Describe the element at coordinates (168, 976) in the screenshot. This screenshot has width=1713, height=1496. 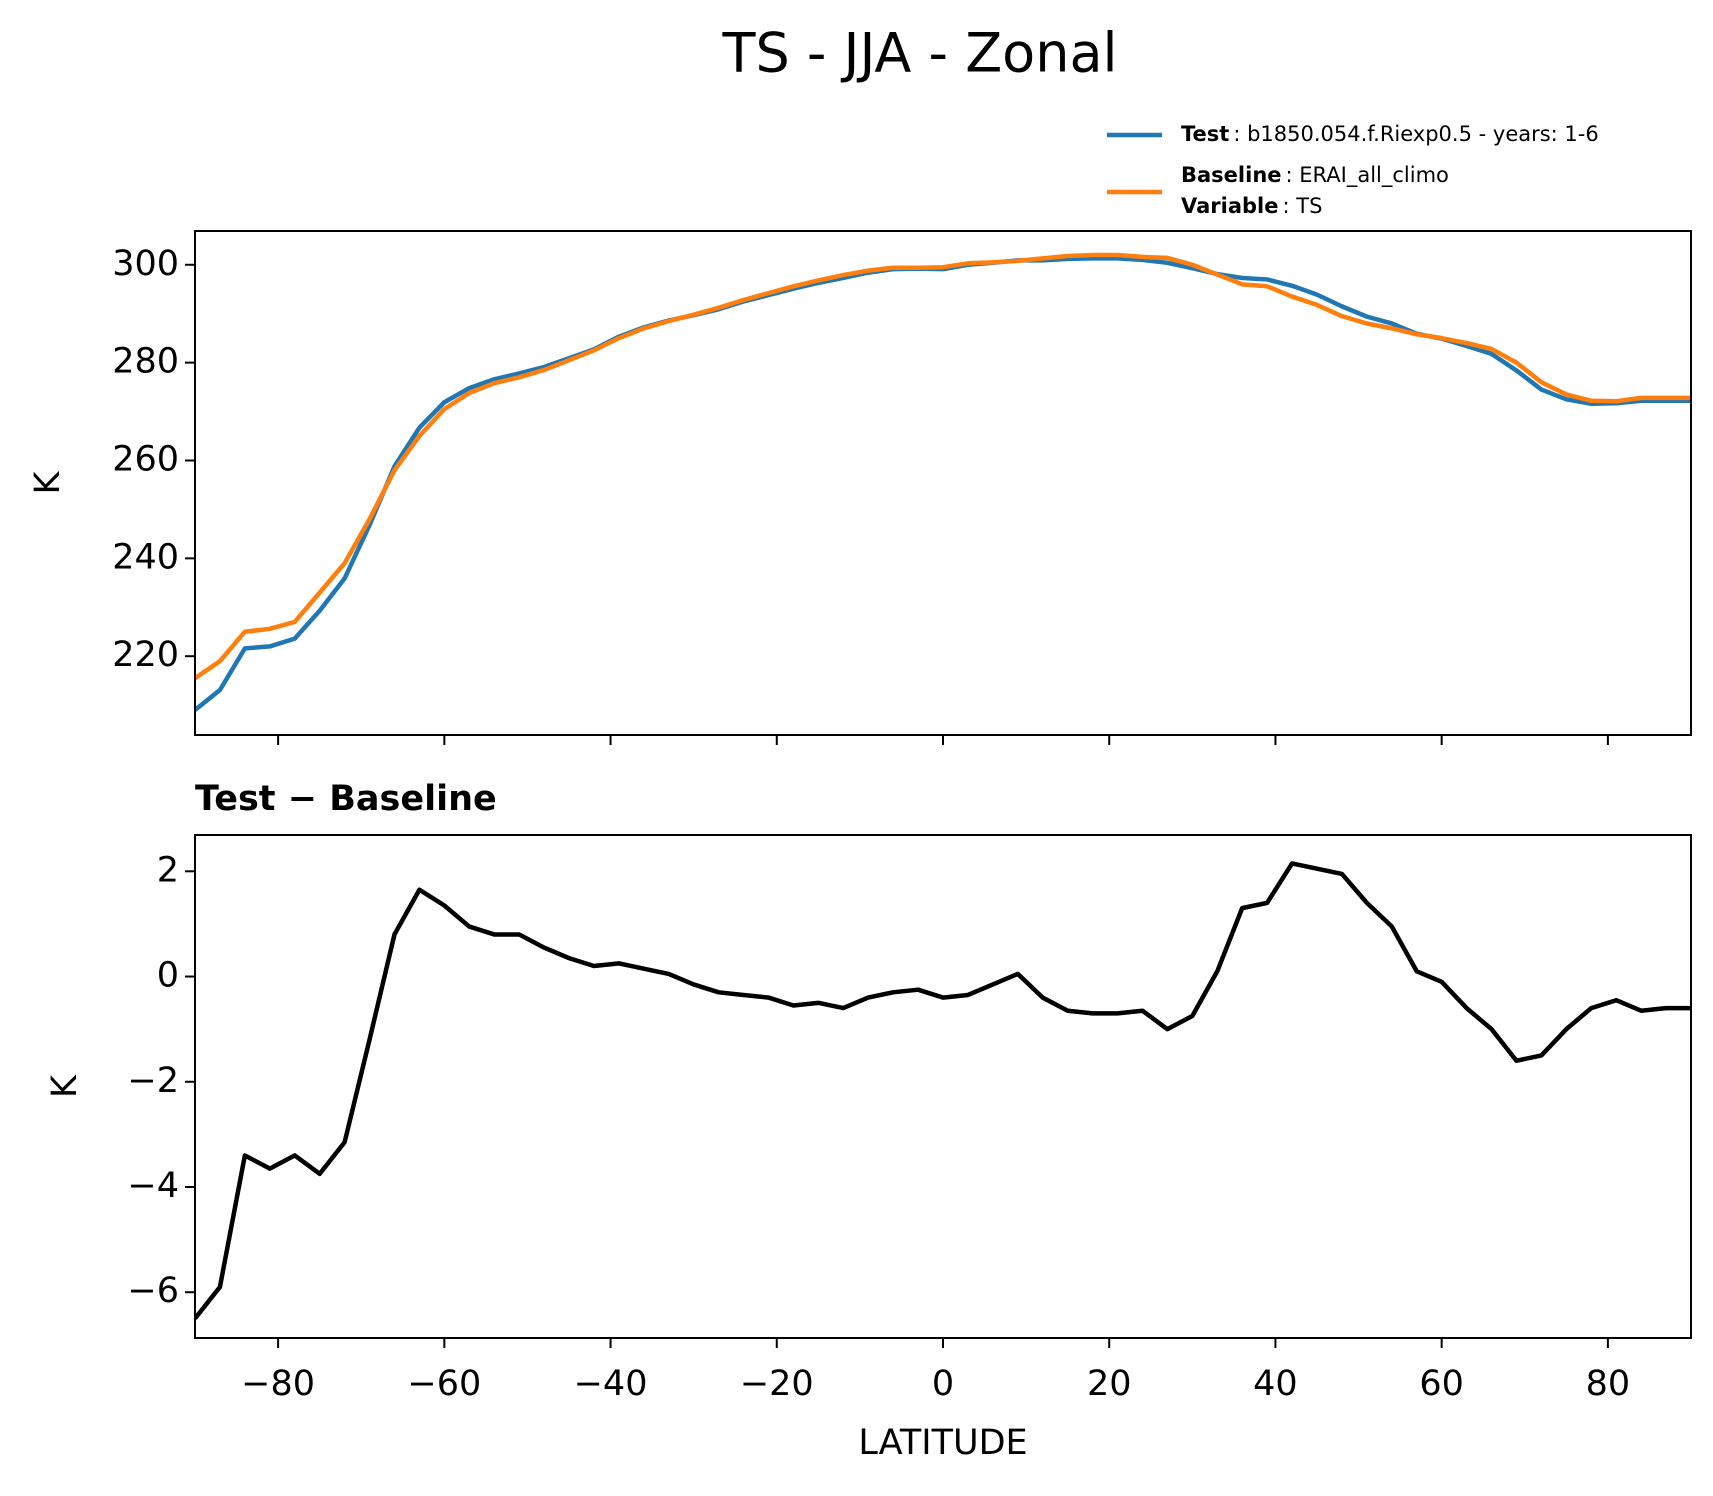
I see `y-tick-label: 0` at that location.